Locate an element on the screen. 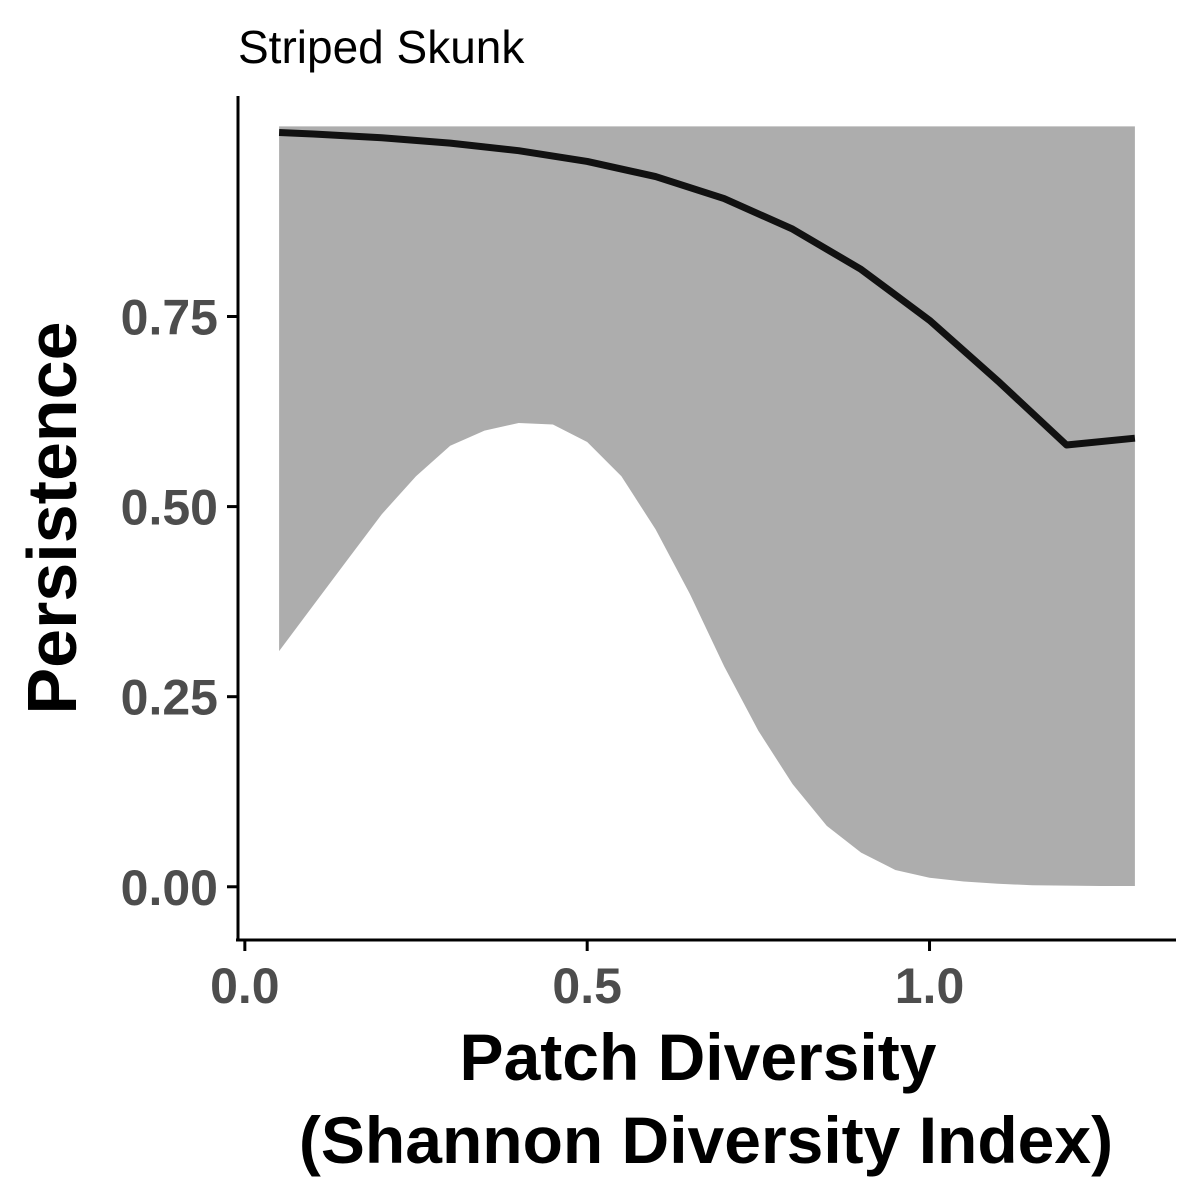 This screenshot has height=1200, width=1200. y-tick-label: 0.00 is located at coordinates (169, 888).